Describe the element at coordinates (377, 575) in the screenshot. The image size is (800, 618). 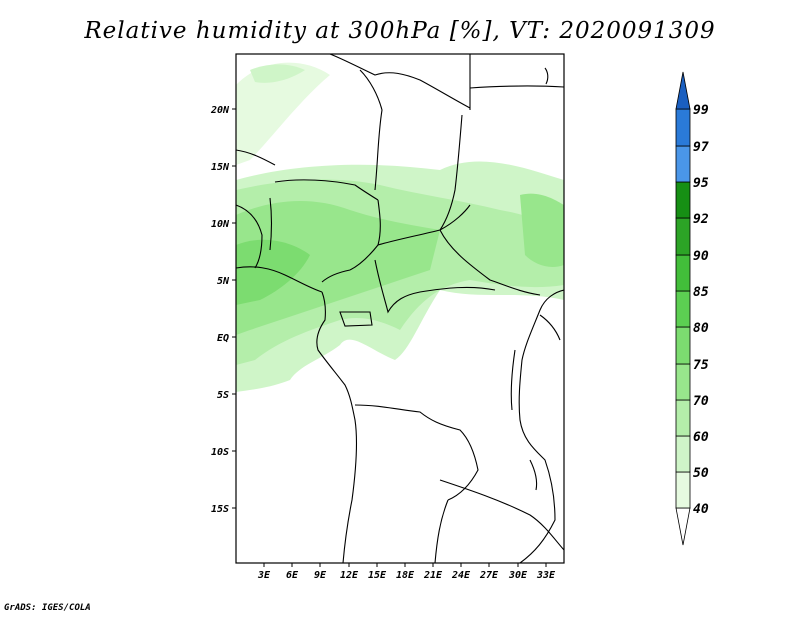
I see `lon-label: 15E` at that location.